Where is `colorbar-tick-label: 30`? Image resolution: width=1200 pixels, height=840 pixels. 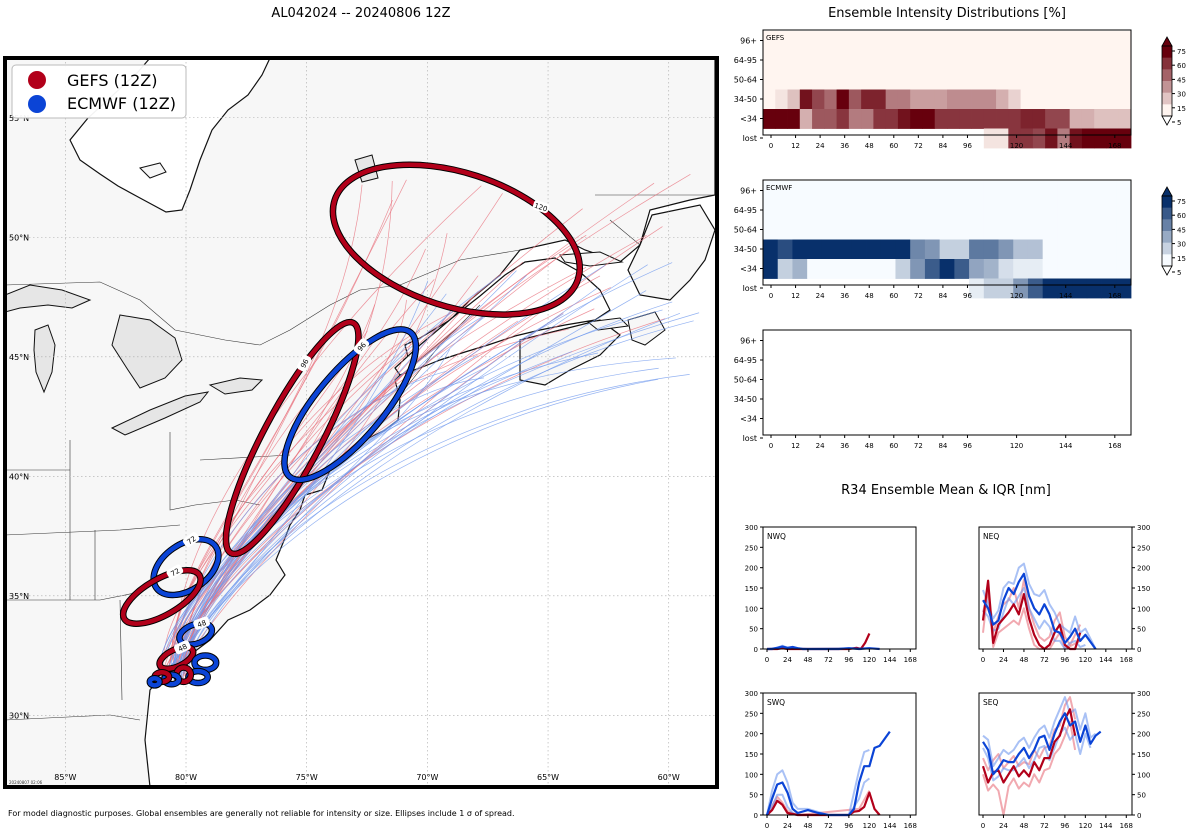 colorbar-tick-label: 30 is located at coordinates (1181, 245).